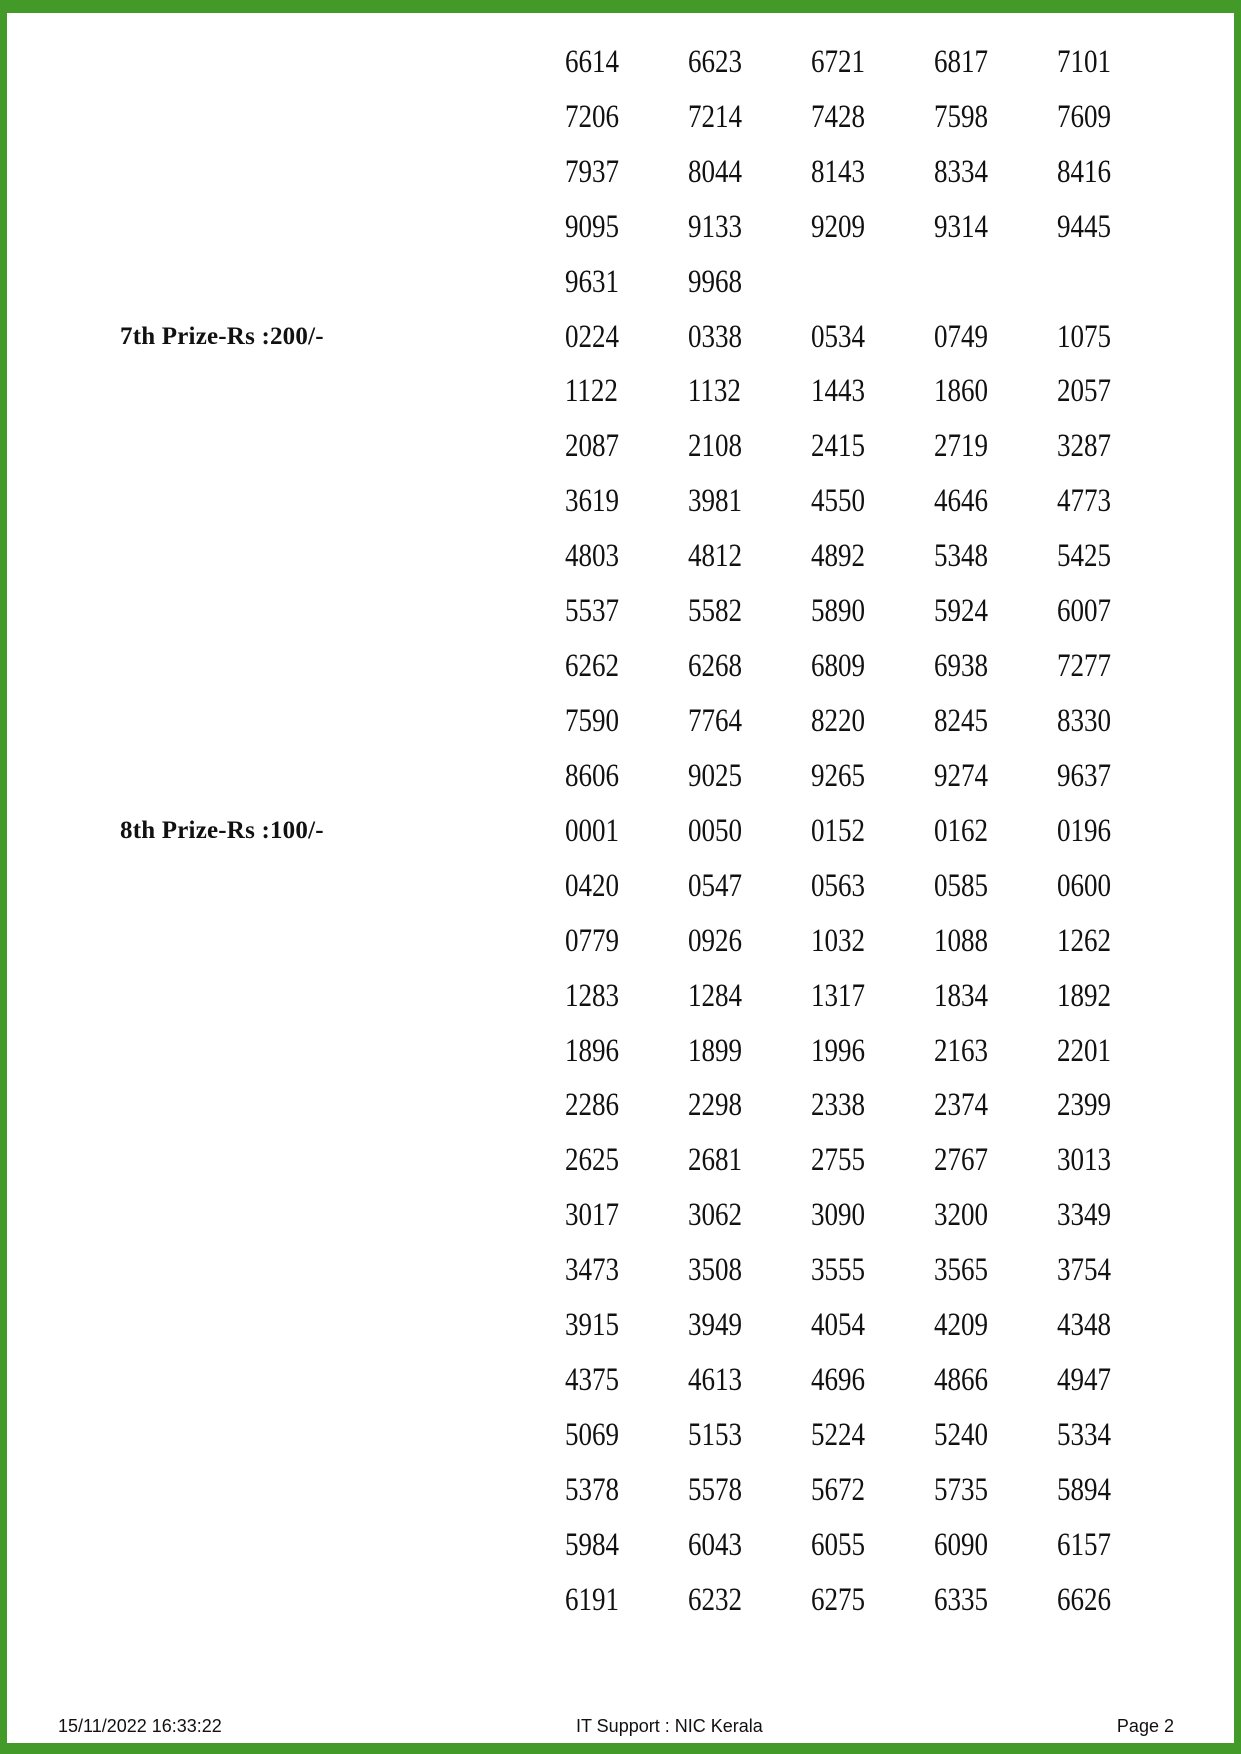 The height and width of the screenshot is (1754, 1241). Describe the element at coordinates (1083, 995) in the screenshot. I see `prize-number: 1892` at that location.